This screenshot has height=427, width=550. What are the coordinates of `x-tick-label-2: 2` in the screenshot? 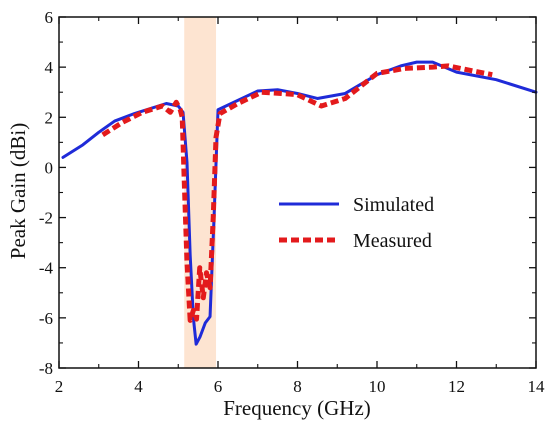 It's located at (59, 386).